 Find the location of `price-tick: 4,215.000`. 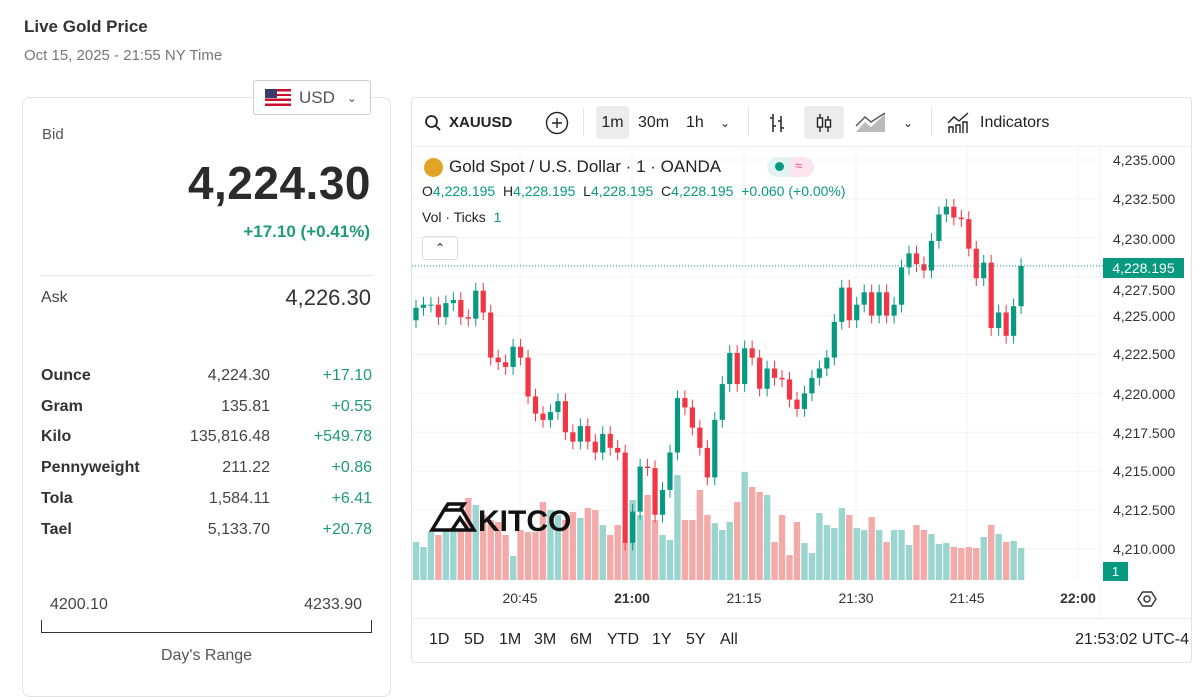

price-tick: 4,215.000 is located at coordinates (1144, 471).